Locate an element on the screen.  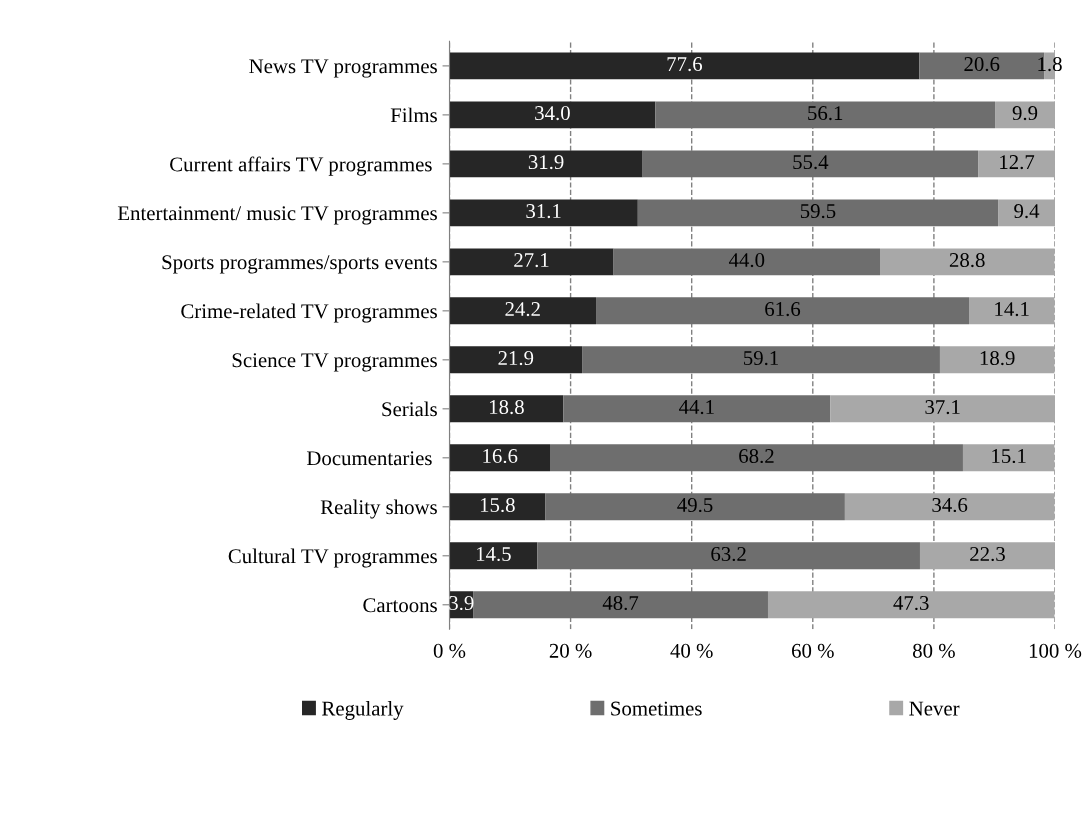
y-tick-label: Cartoons is located at coordinates (400, 605).